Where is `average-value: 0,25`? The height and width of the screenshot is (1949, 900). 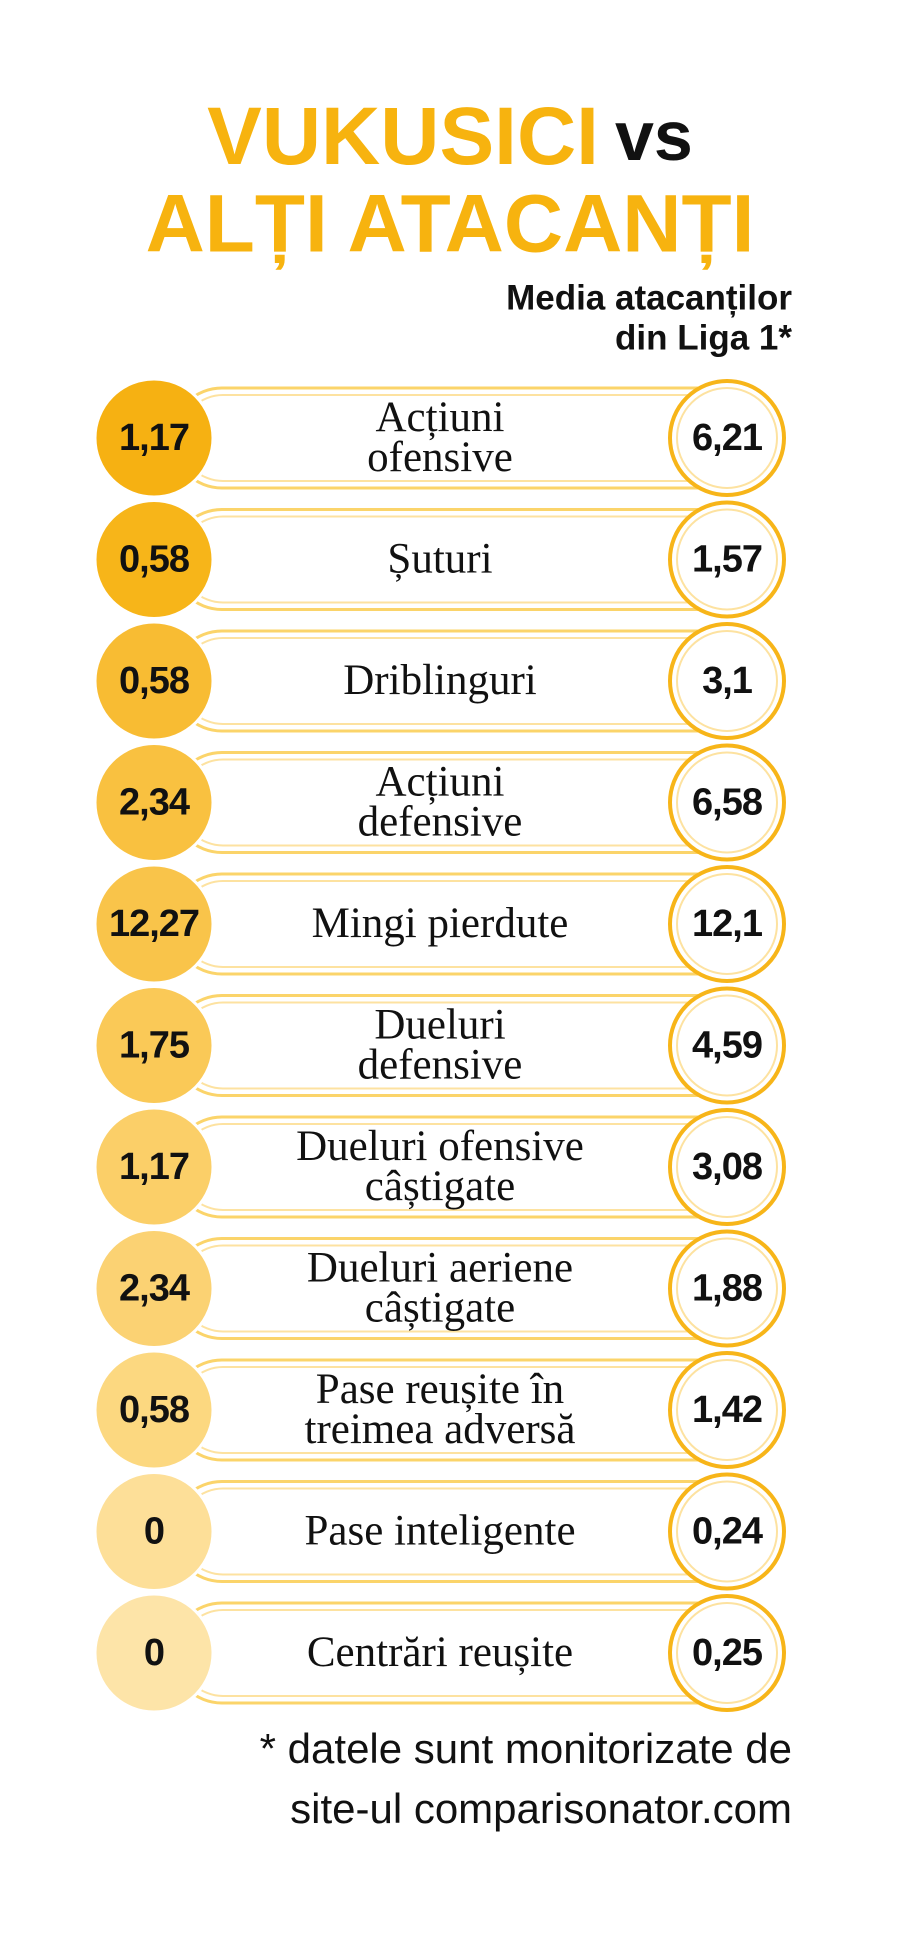 average-value: 0,25 is located at coordinates (727, 1653).